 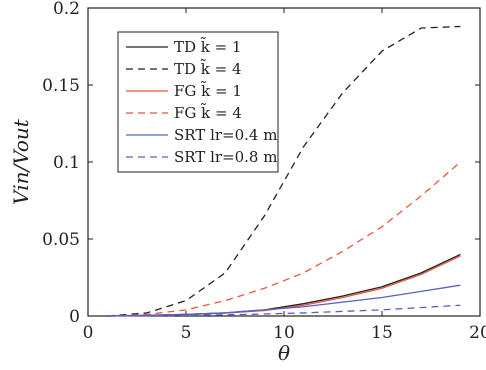 I want to click on legend-label-5: SRT lr=0.4 m, so click(x=225, y=135).